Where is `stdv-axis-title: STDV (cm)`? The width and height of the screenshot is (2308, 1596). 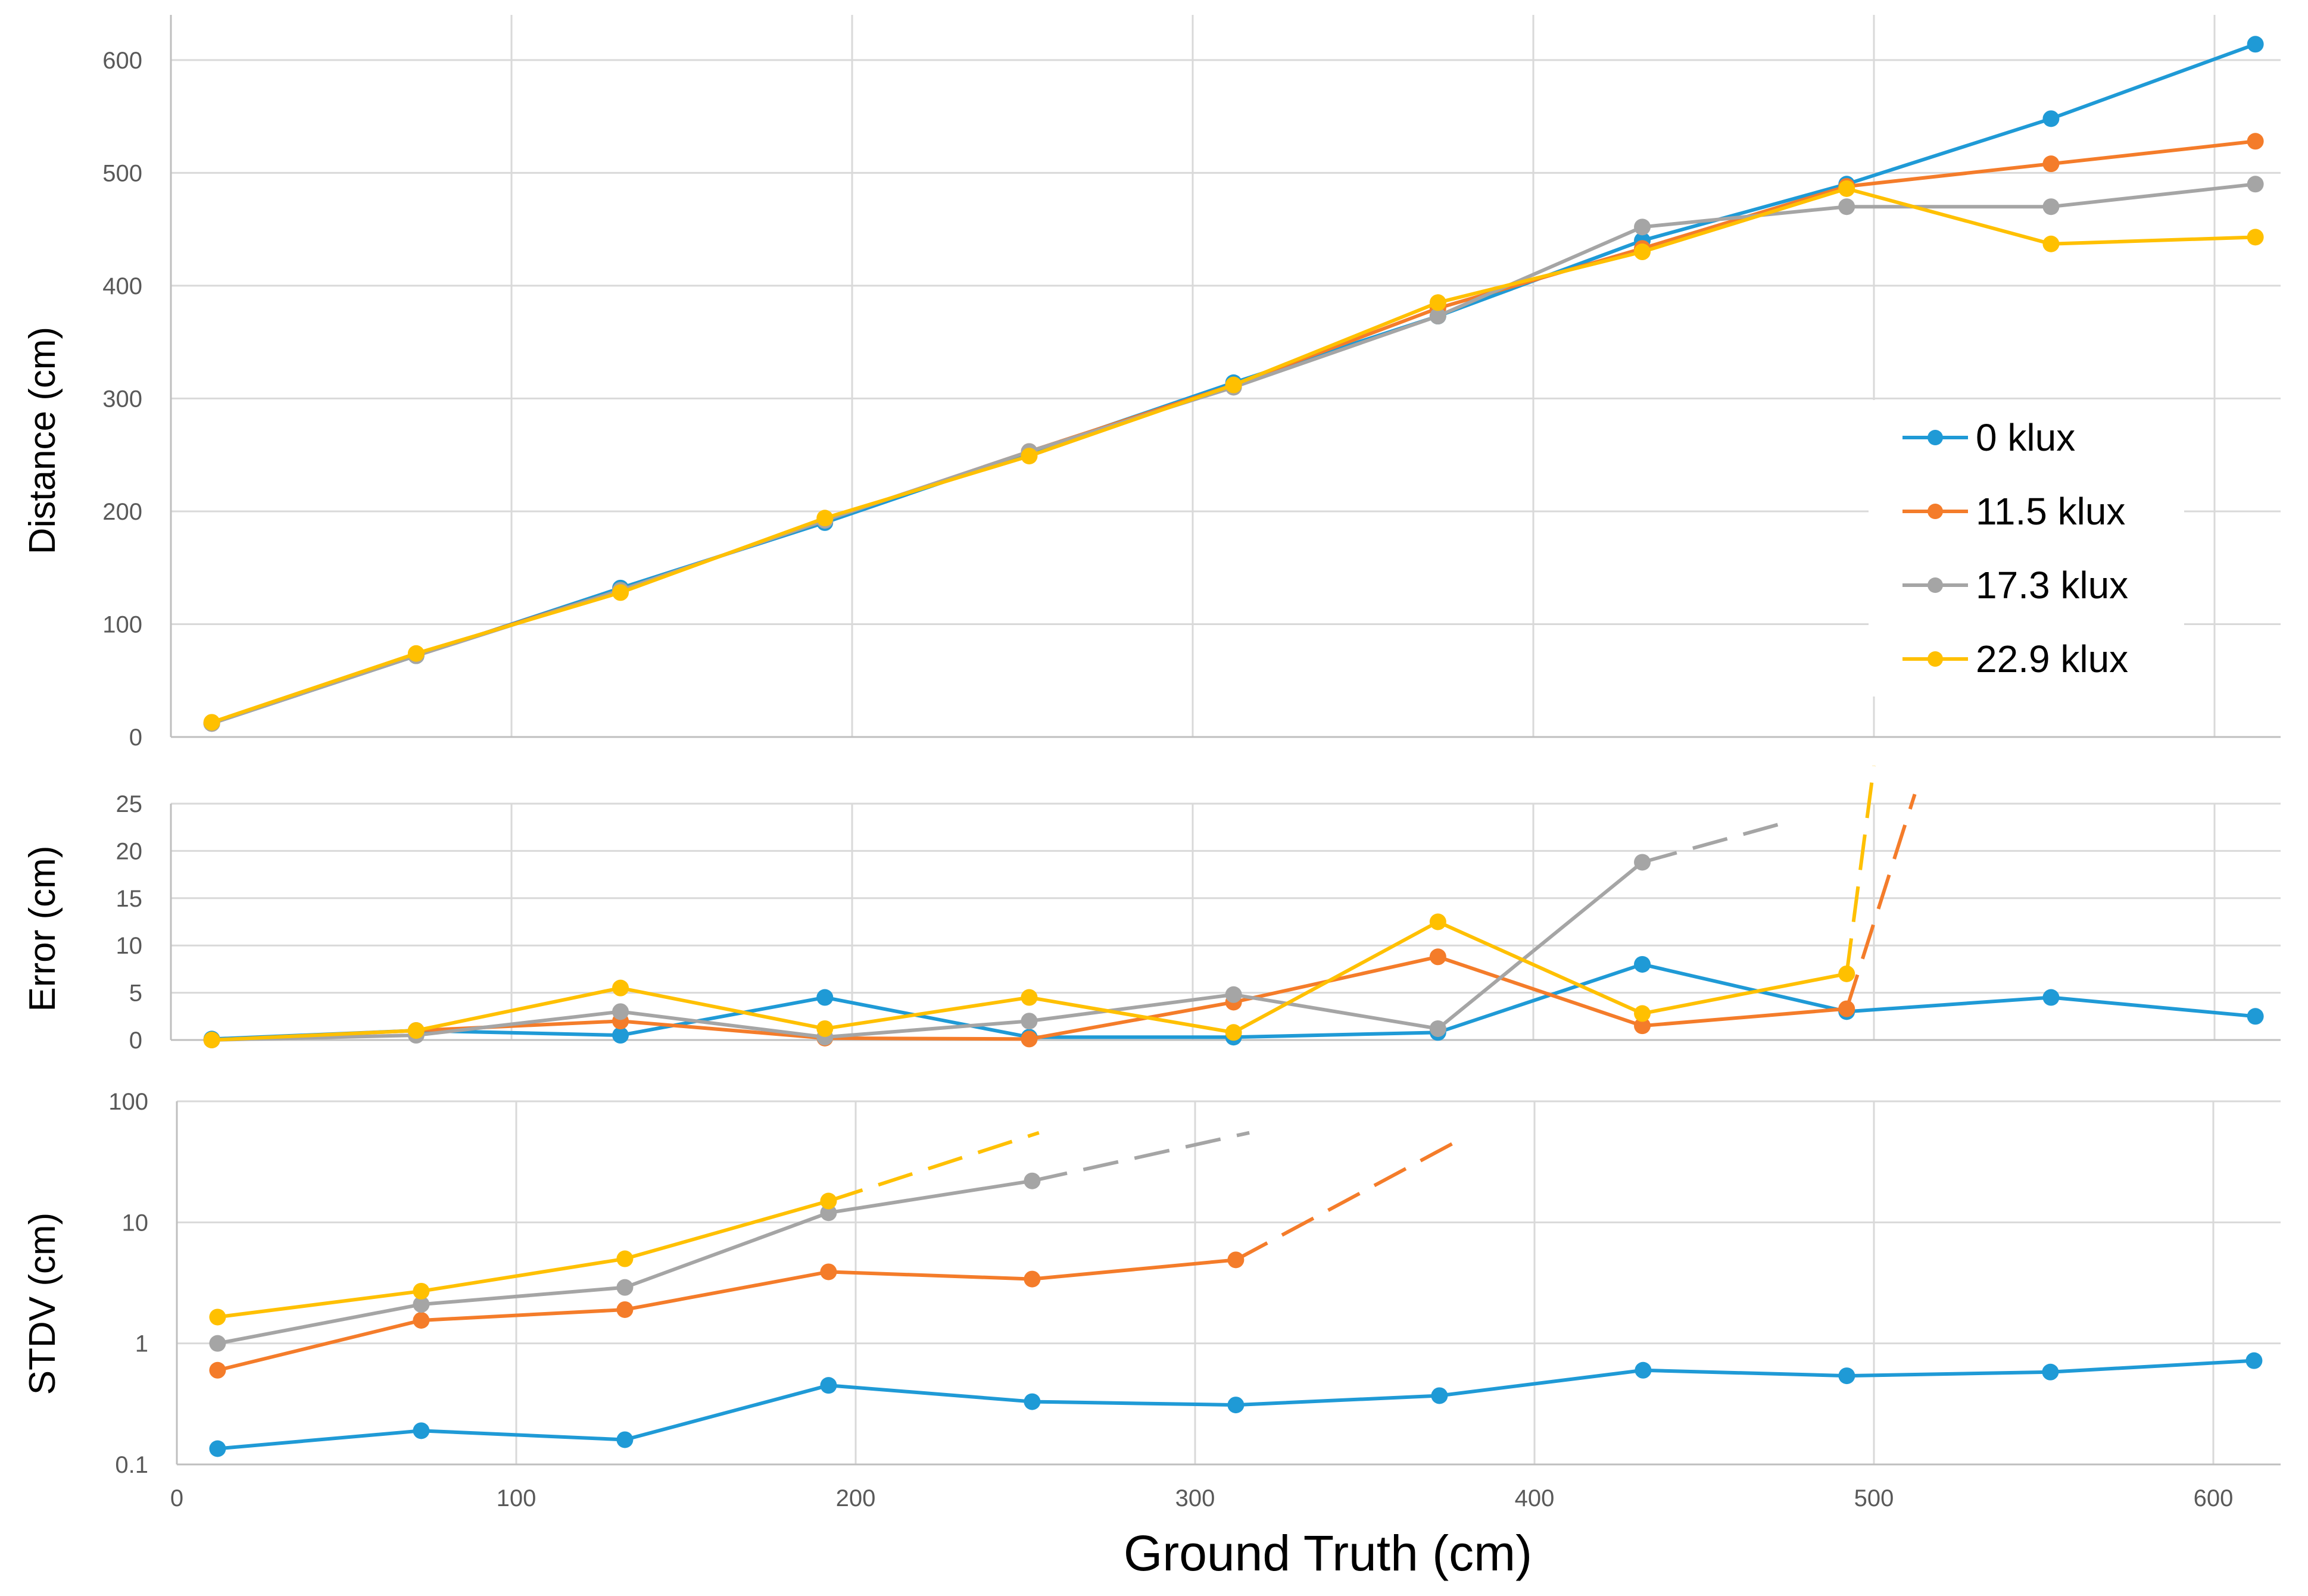 stdv-axis-title: STDV (cm) is located at coordinates (42, 1304).